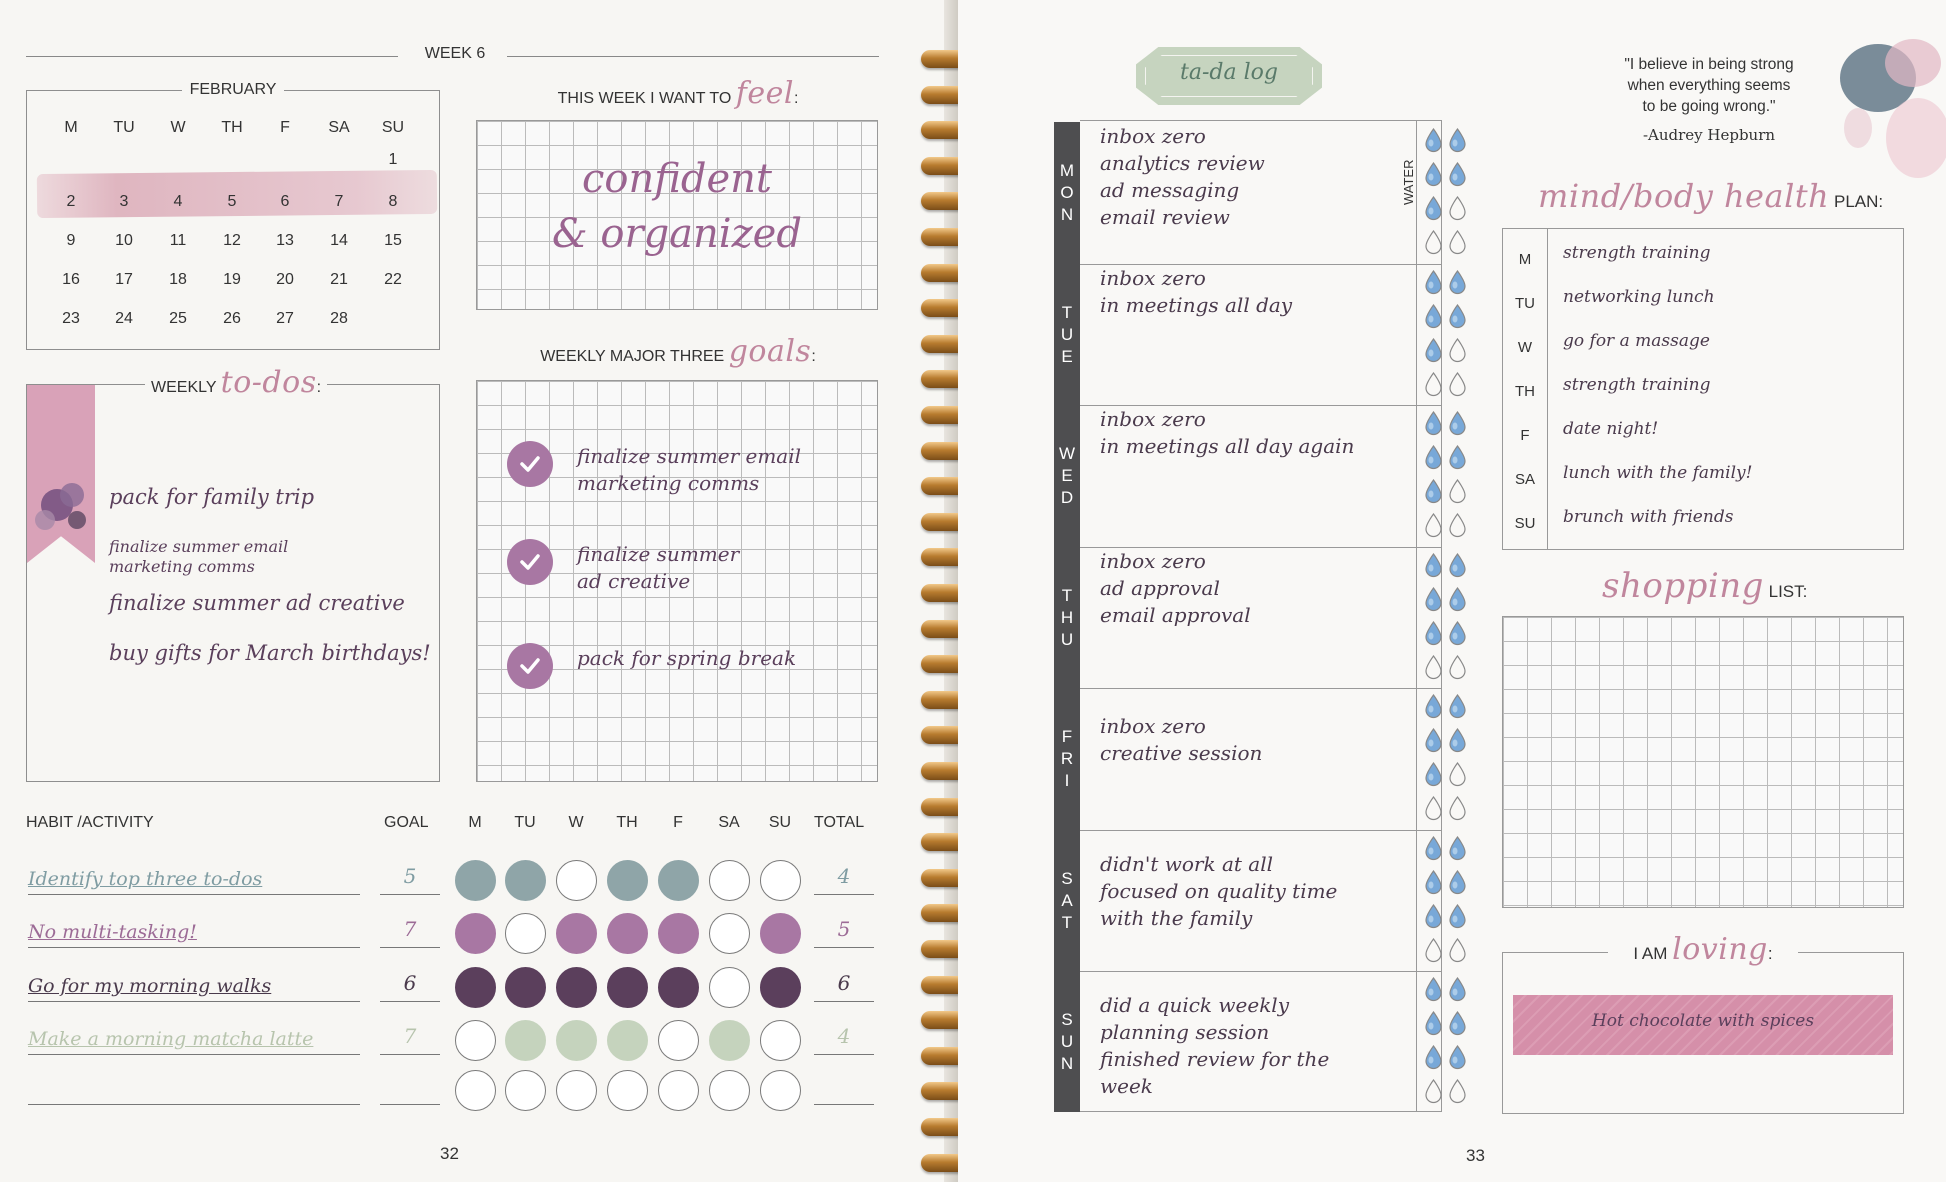 The height and width of the screenshot is (1182, 1946). I want to click on log-entry: email approval, so click(1175, 614).